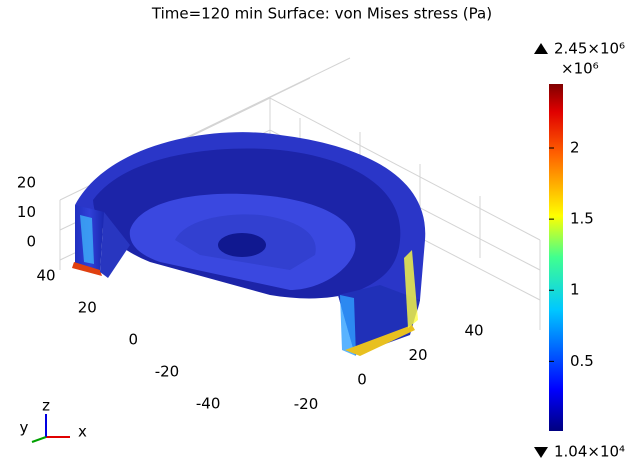 The height and width of the screenshot is (464, 644). Describe the element at coordinates (53, 420) in the screenshot. I see `axis-triad: x z y` at that location.